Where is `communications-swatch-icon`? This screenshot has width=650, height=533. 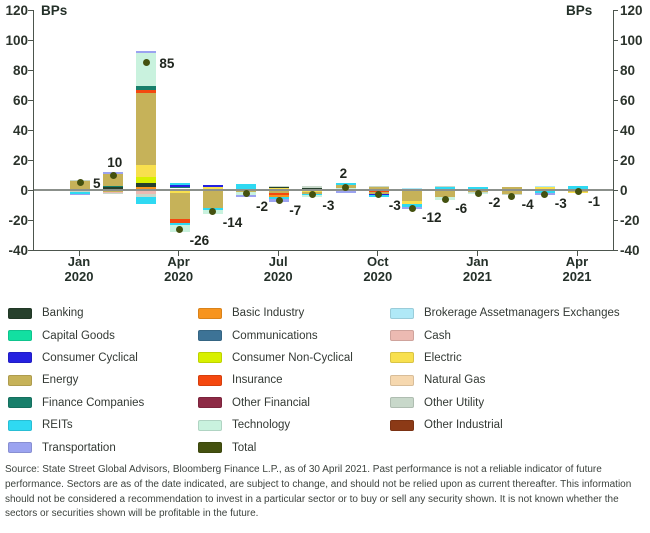 communications-swatch-icon is located at coordinates (210, 336).